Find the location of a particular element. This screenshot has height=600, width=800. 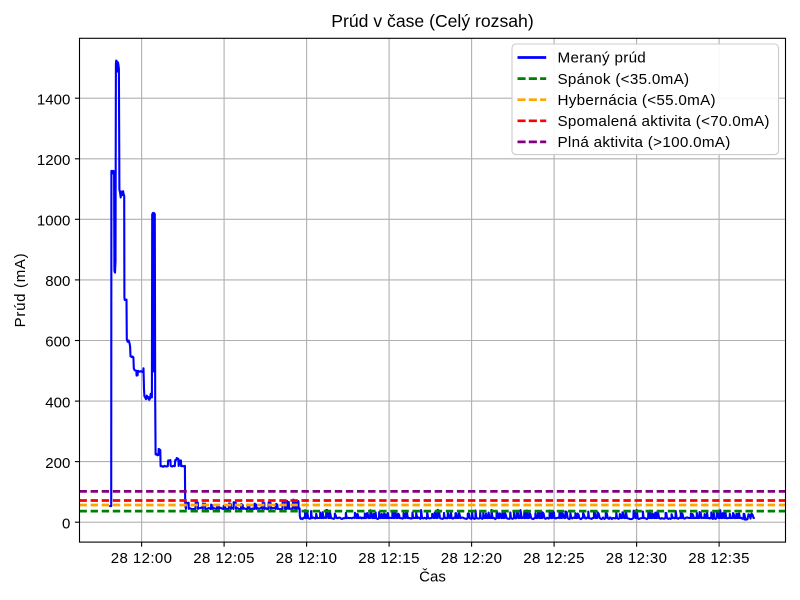

svg-text: 28 12:05 is located at coordinates (224, 558).